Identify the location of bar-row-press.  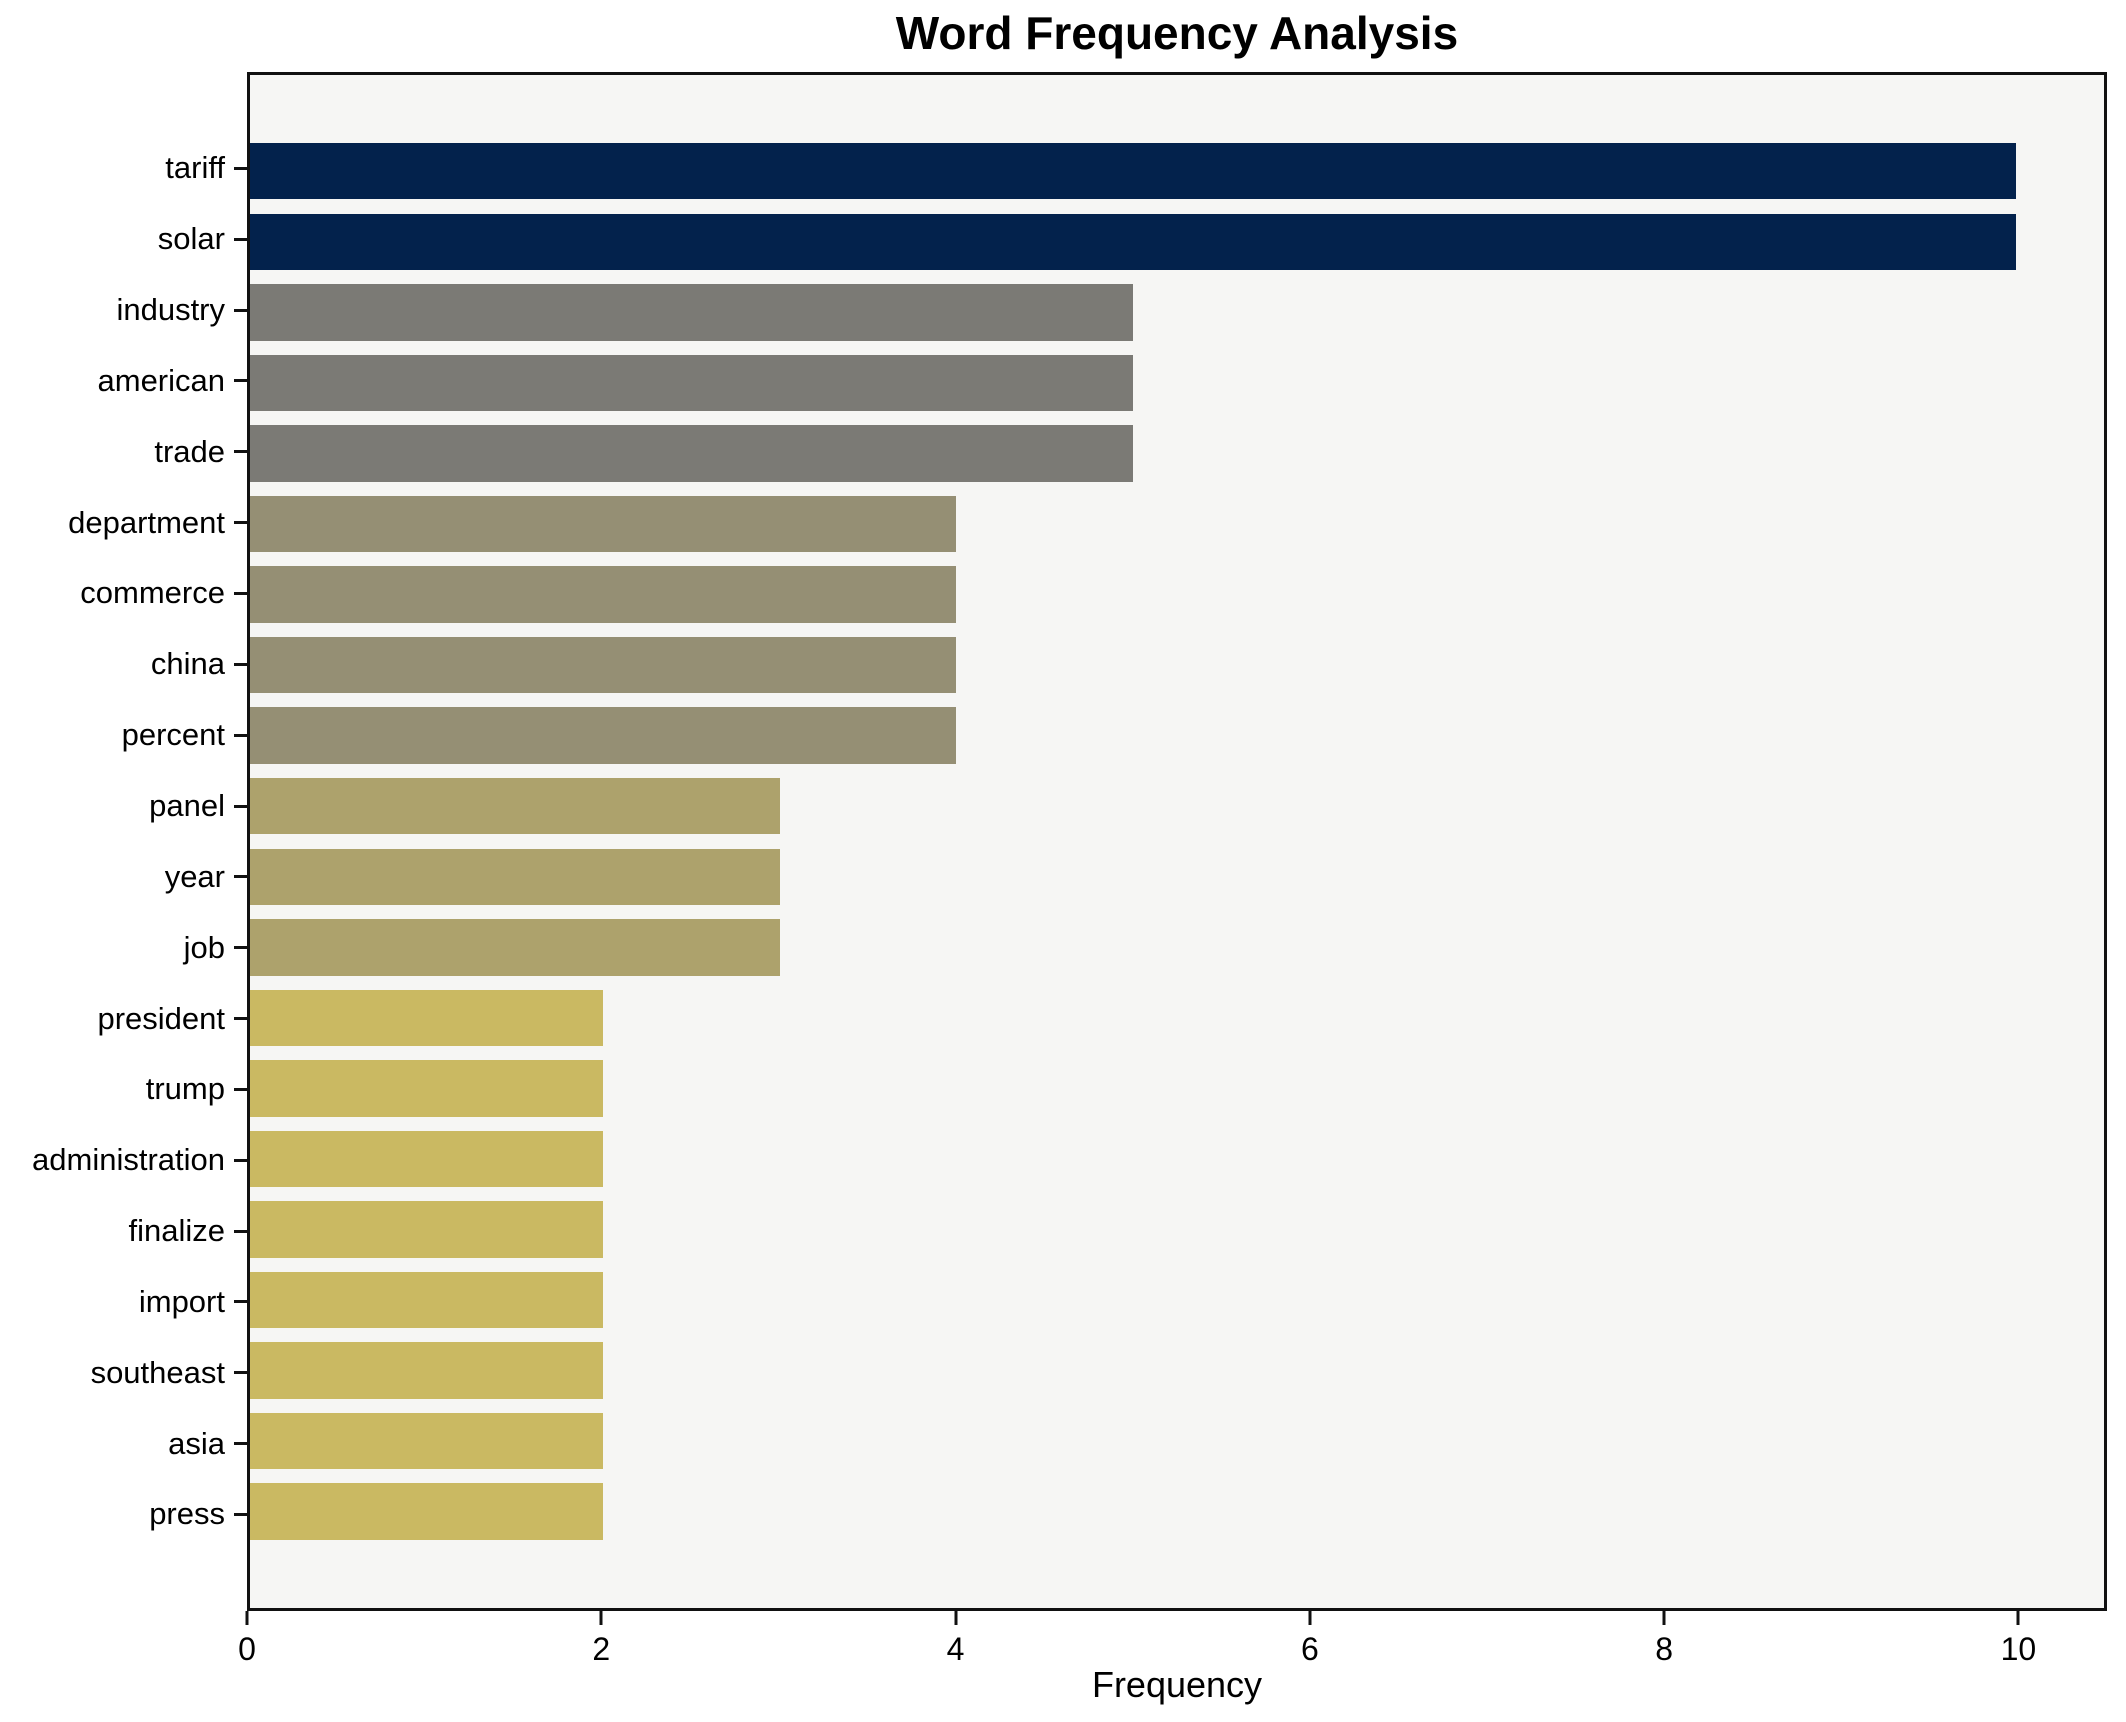
(1177, 1511).